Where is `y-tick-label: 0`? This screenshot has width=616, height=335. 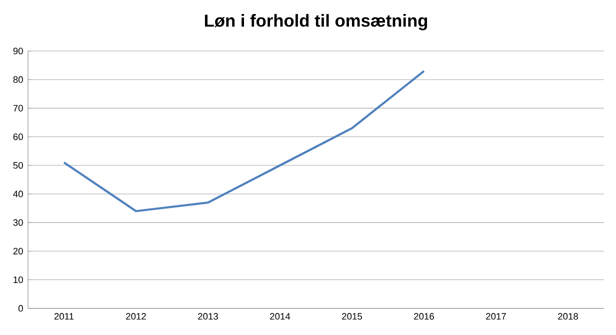
y-tick-label: 0 is located at coordinates (20, 308).